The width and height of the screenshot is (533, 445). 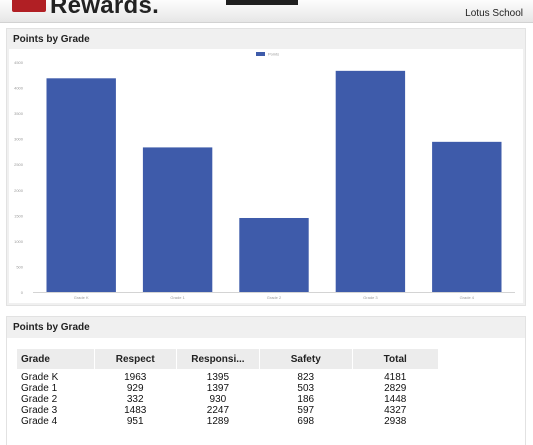 What do you see at coordinates (218, 377) in the screenshot?
I see `cell-responsibility: 1395` at bounding box center [218, 377].